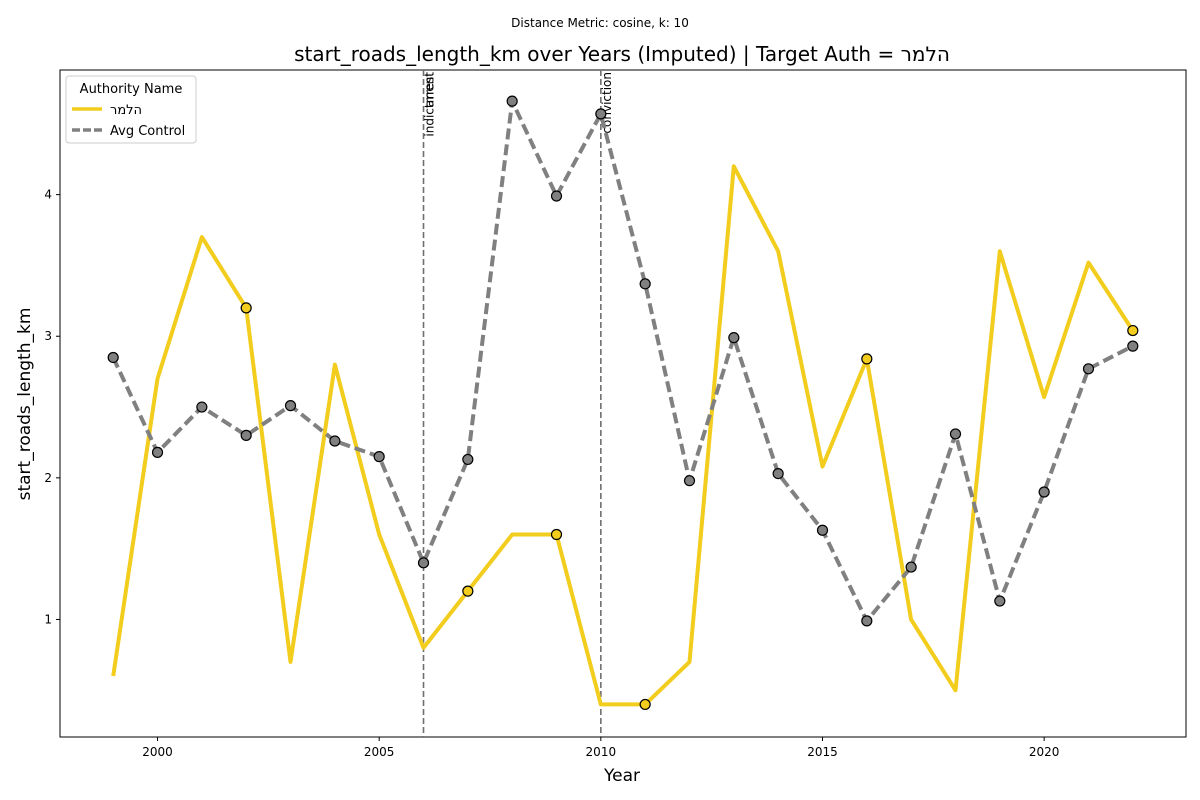 Image resolution: width=1200 pixels, height=800 pixels. Describe the element at coordinates (601, 752) in the screenshot. I see `x-tick-label-2010: 2010` at that location.